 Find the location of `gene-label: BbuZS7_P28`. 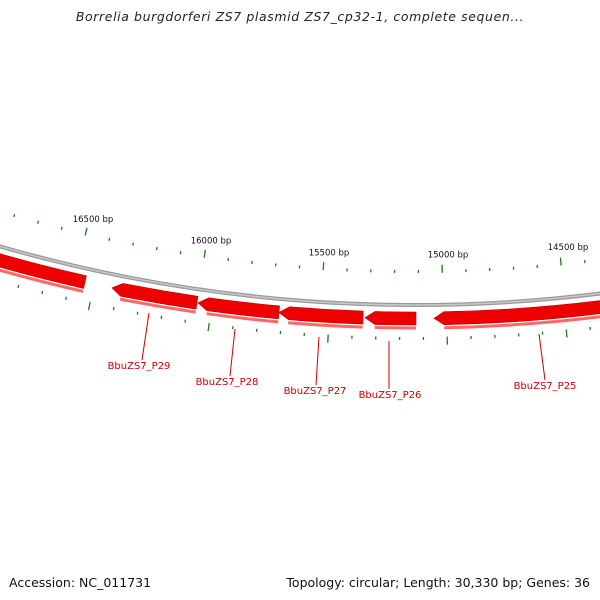

gene-label: BbuZS7_P28 is located at coordinates (227, 382).